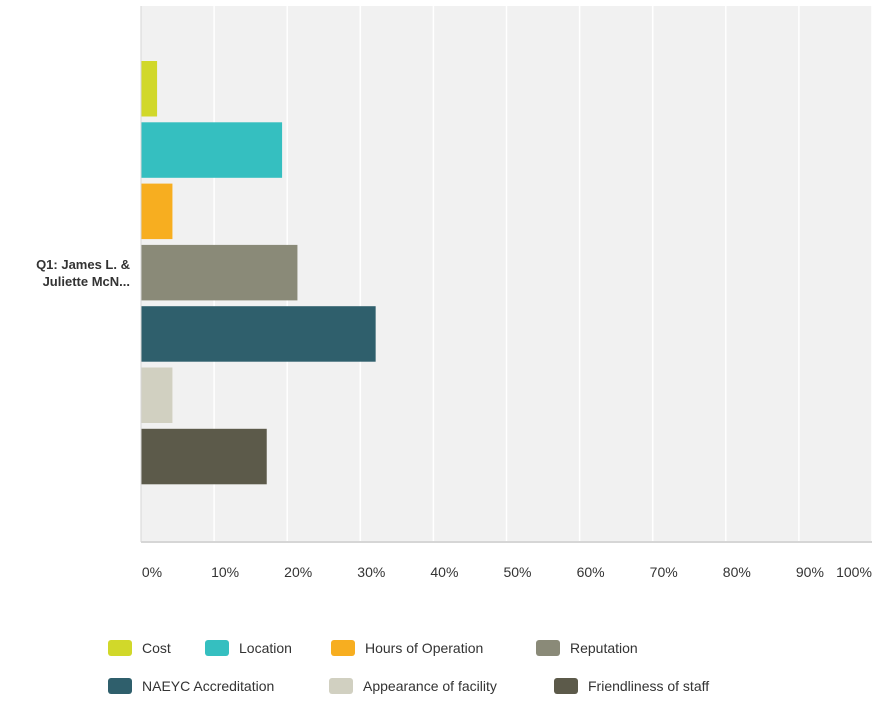  Describe the element at coordinates (649, 686) in the screenshot. I see `legend-label-friendliness-of-staff: Friendliness of staff` at that location.